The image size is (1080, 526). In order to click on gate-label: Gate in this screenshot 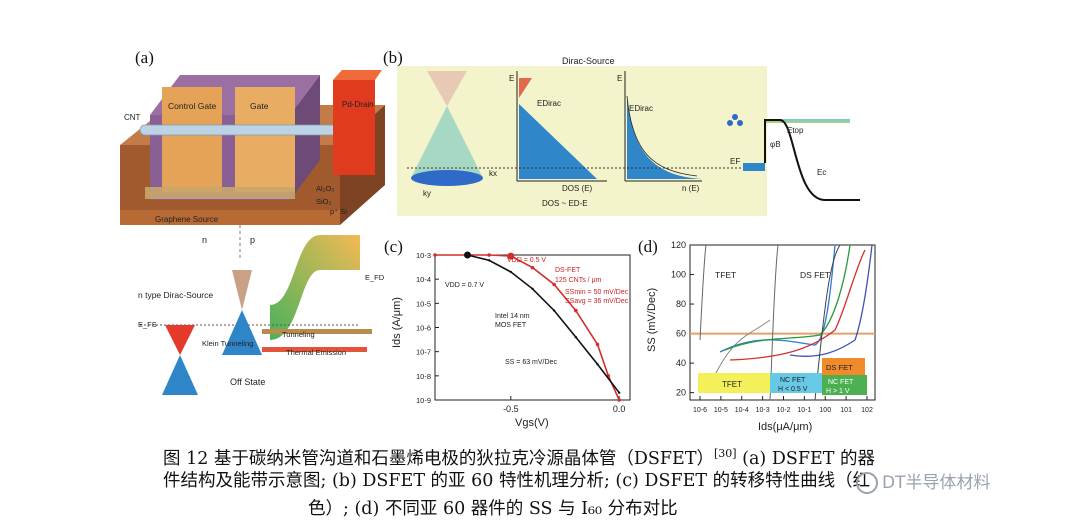, I will do `click(259, 106)`.